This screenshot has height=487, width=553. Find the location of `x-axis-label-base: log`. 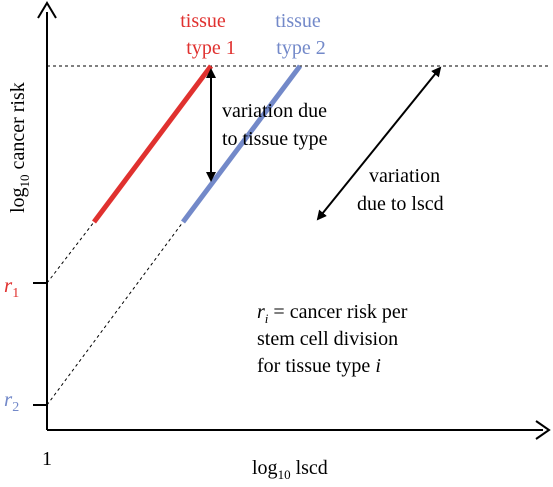

x-axis-label-base: log is located at coordinates (265, 468).